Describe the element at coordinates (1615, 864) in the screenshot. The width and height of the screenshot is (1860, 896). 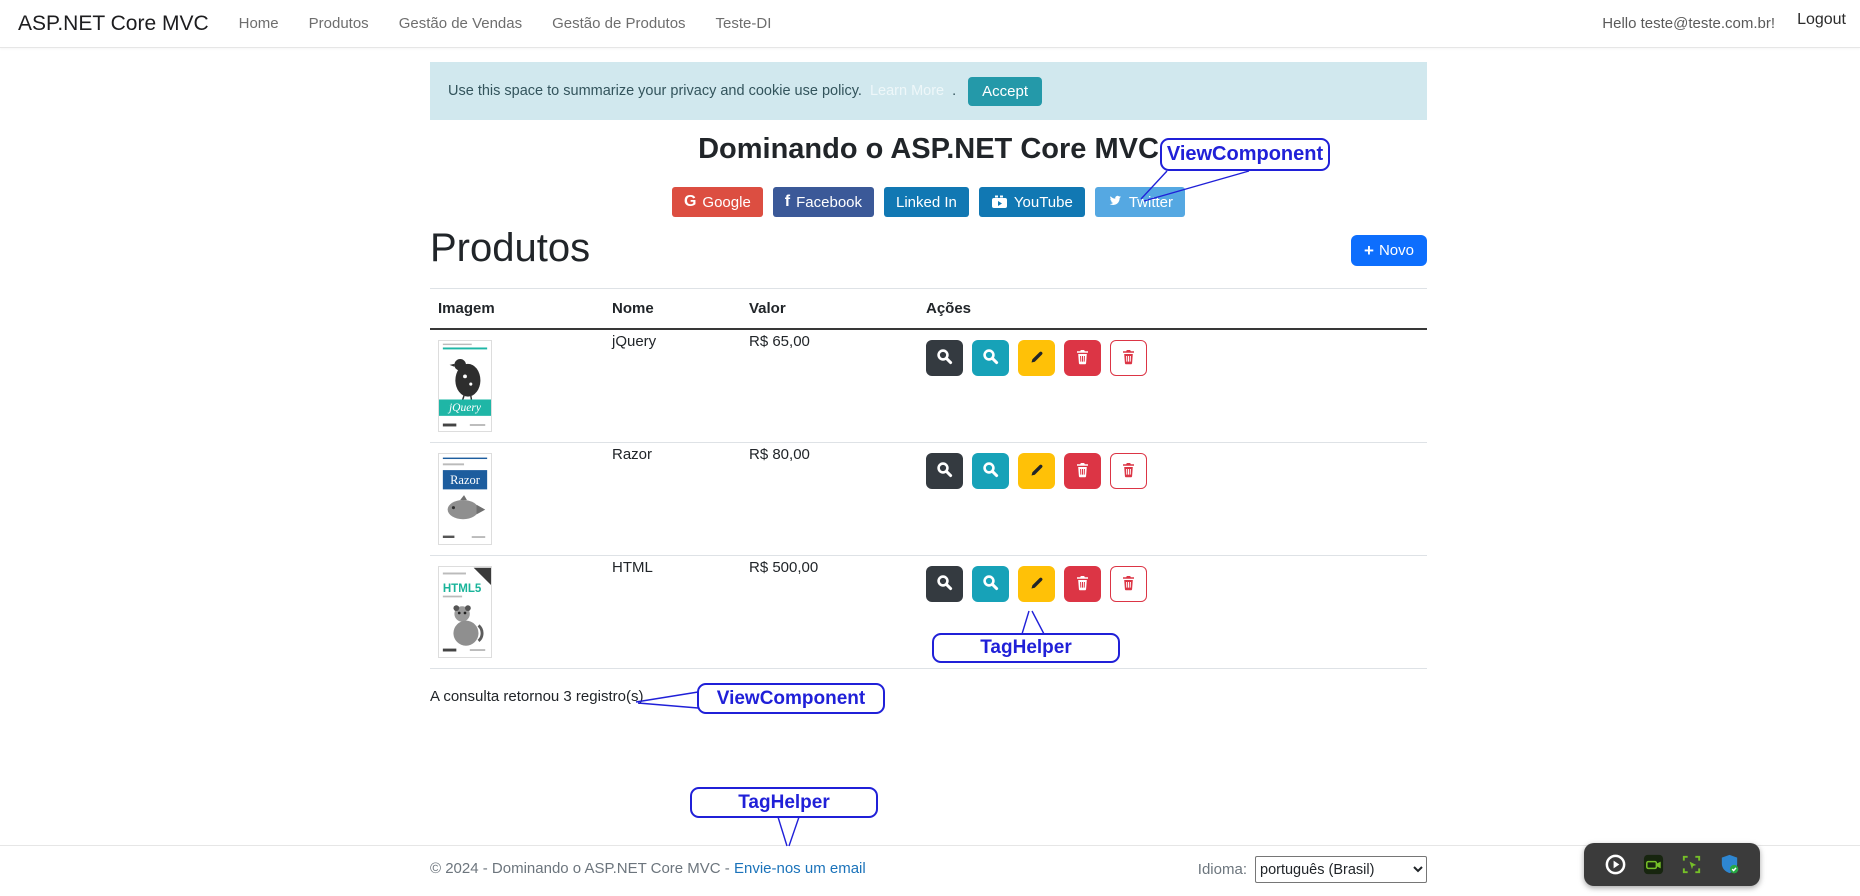
I see `recorder-extension-icon` at that location.